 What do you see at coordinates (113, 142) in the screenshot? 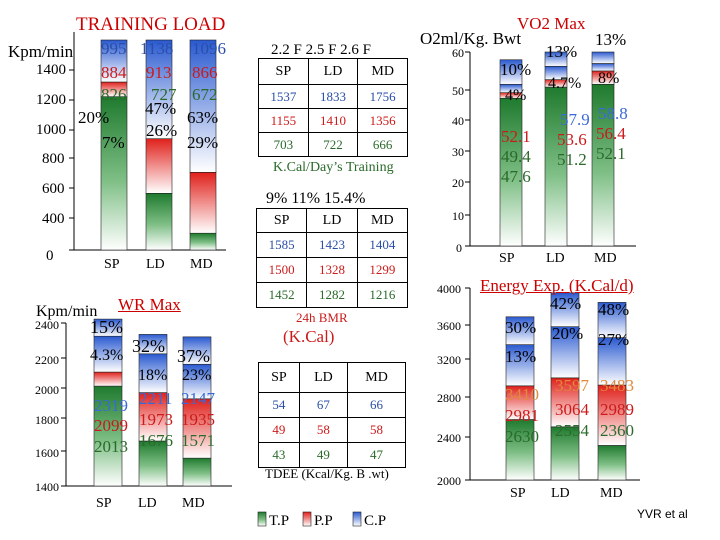
I see `tl-pct-sp-mid: 7%` at bounding box center [113, 142].